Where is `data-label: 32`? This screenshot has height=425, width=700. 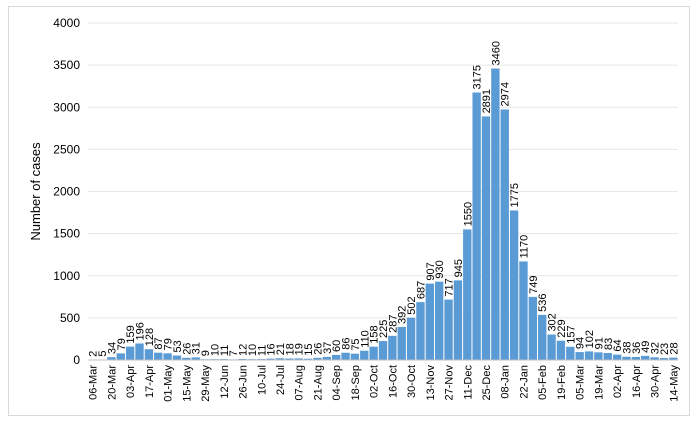
data-label: 32 is located at coordinates (656, 348).